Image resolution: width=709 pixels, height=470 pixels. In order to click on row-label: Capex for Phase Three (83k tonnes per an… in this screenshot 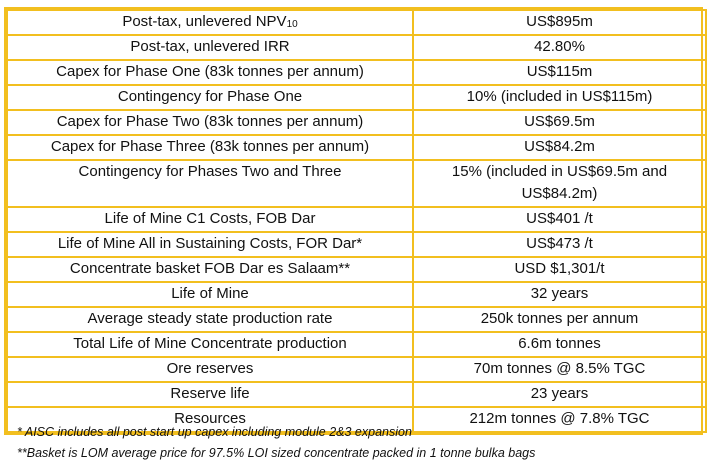, I will do `click(210, 147)`.